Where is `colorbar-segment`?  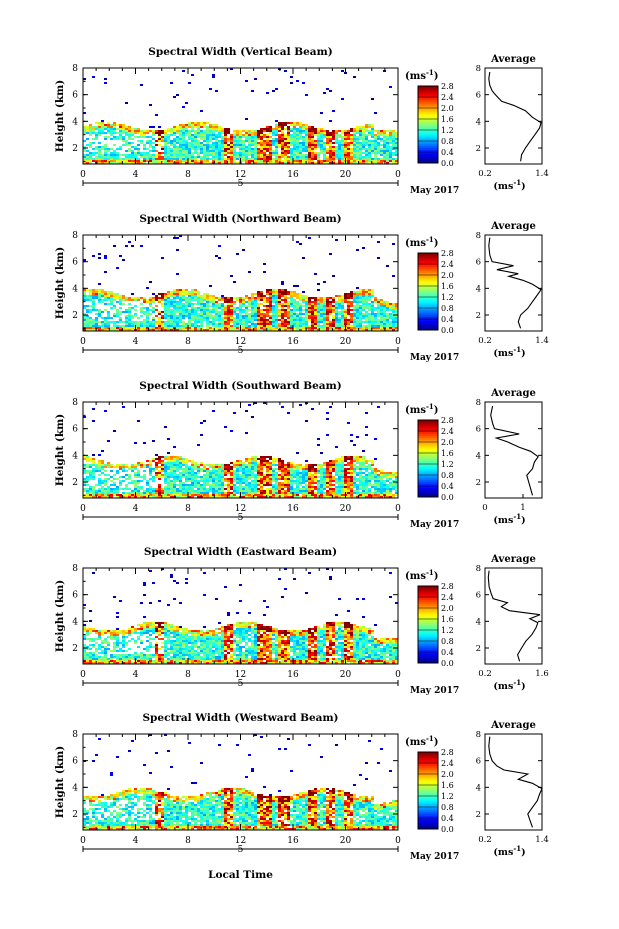 colorbar-segment is located at coordinates (428, 135).